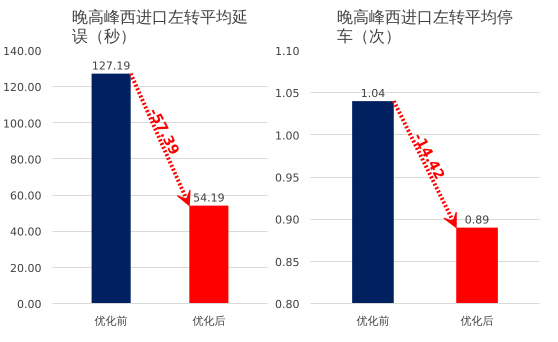  I want to click on data-label: 1.04, so click(373, 93).